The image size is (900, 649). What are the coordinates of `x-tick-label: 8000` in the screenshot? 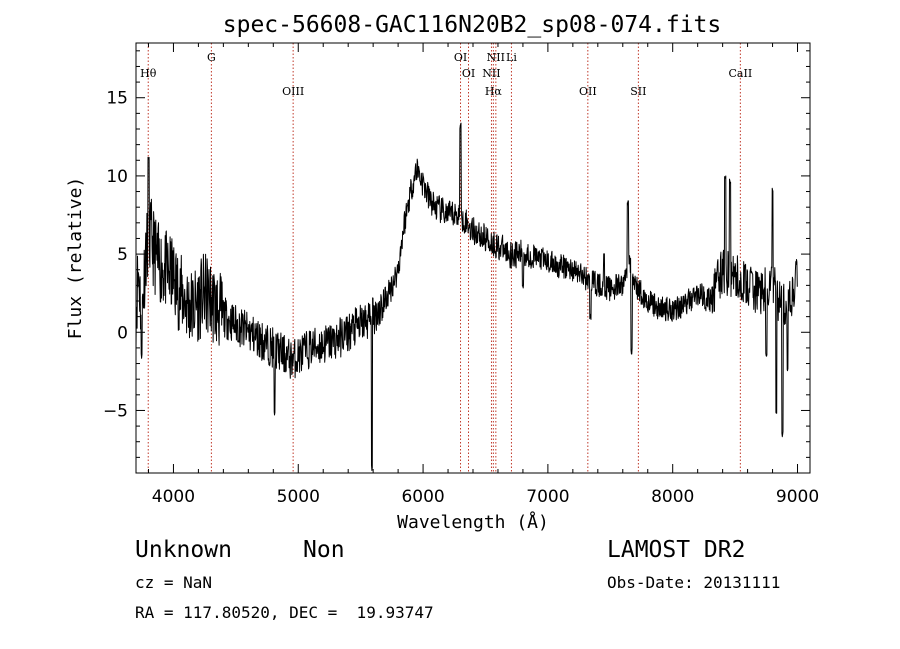 It's located at (672, 497).